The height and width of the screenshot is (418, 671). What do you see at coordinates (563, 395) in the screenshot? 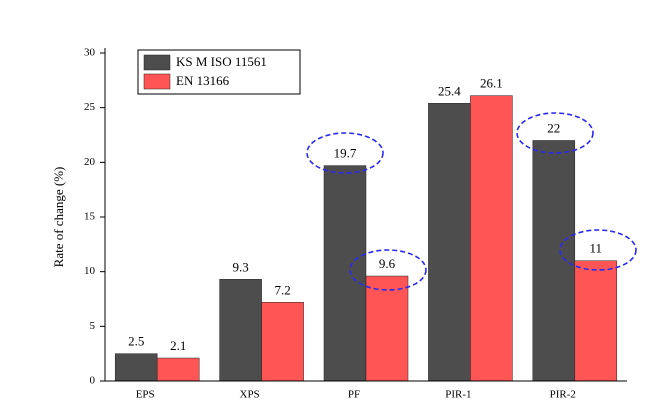
I see `x-tick-label: PIR-2` at bounding box center [563, 395].